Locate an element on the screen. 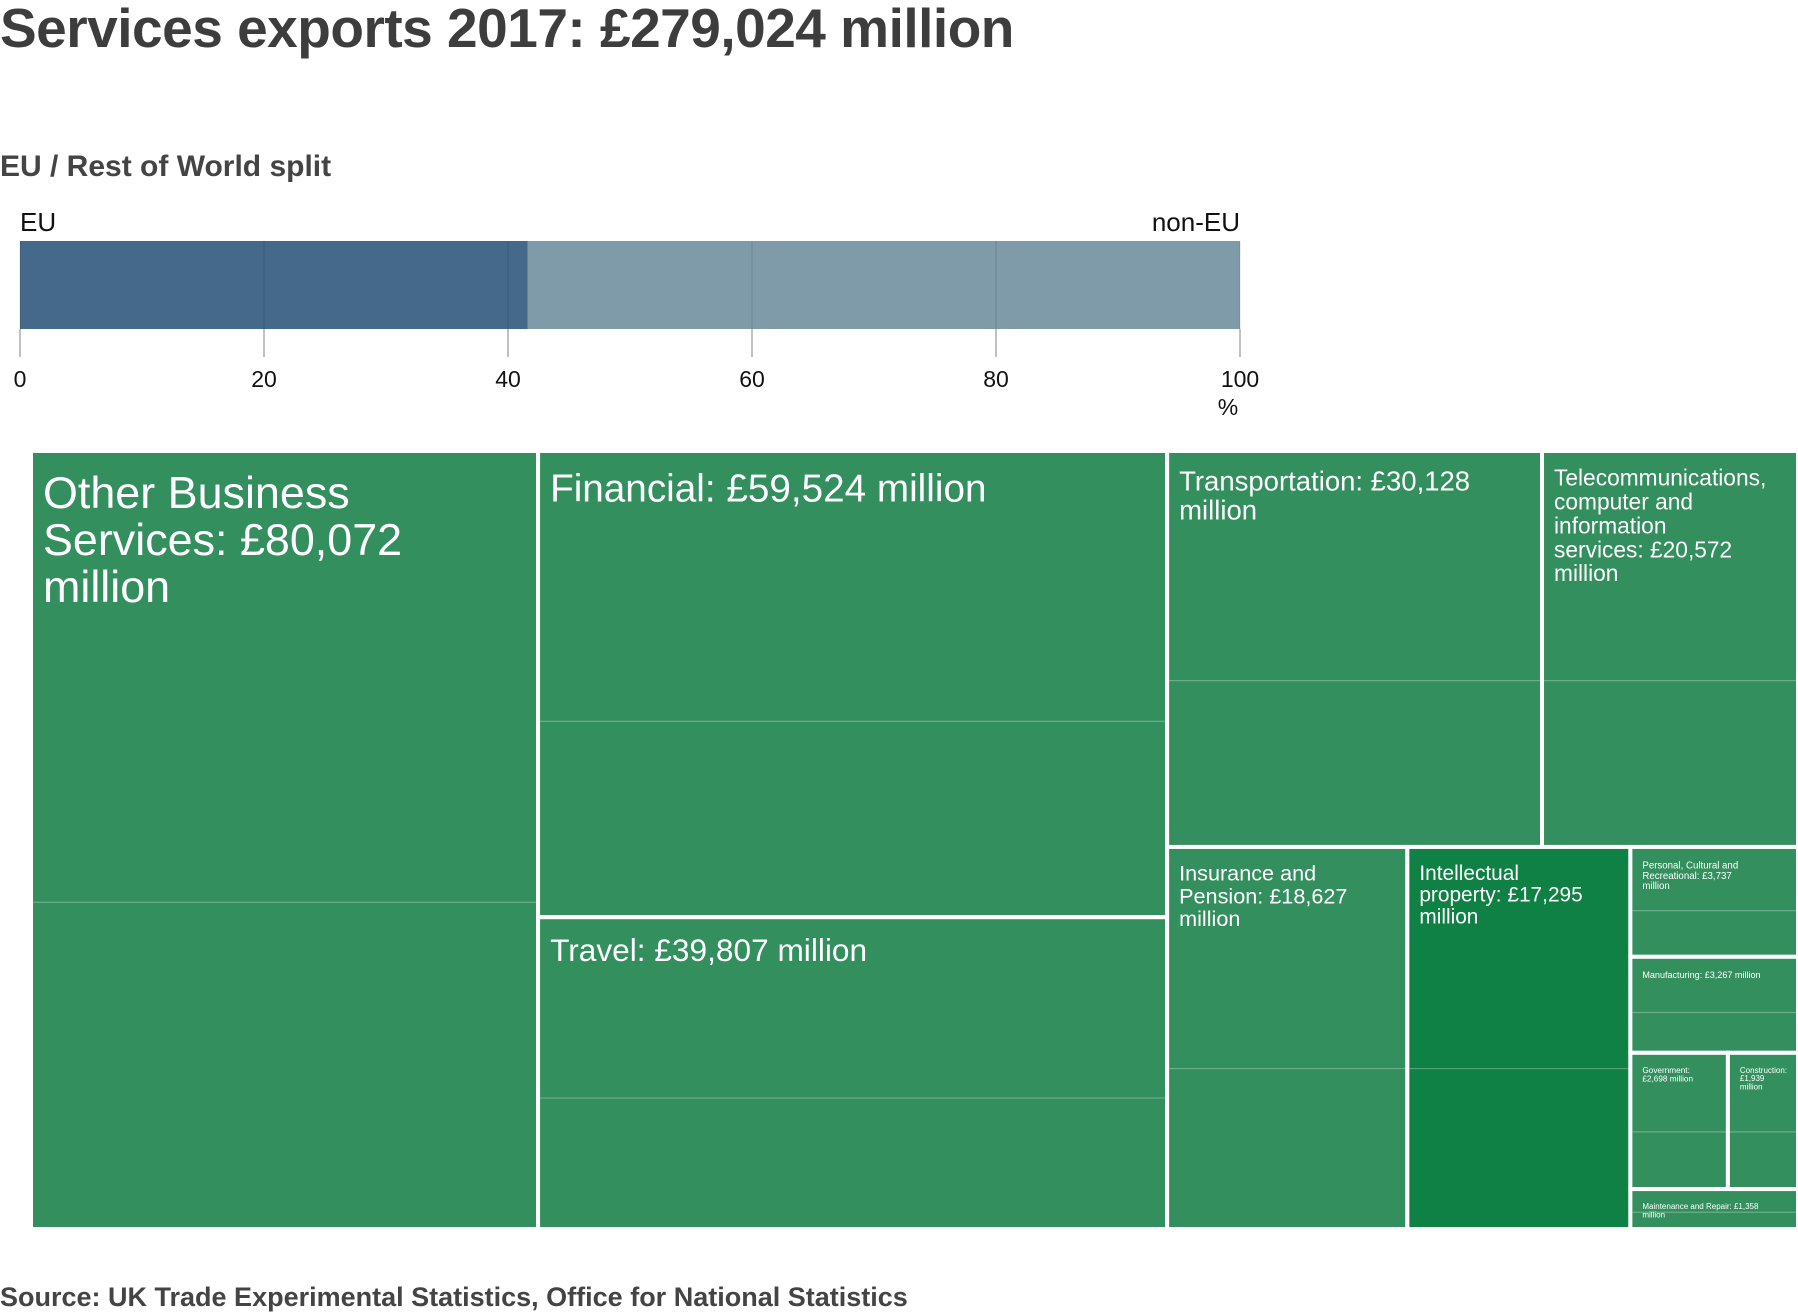 Image resolution: width=1798 pixels, height=1315 pixels. treemap-label-maintenance-and-repair: Maintenance and Repair: £1,358 million is located at coordinates (1700, 1210).